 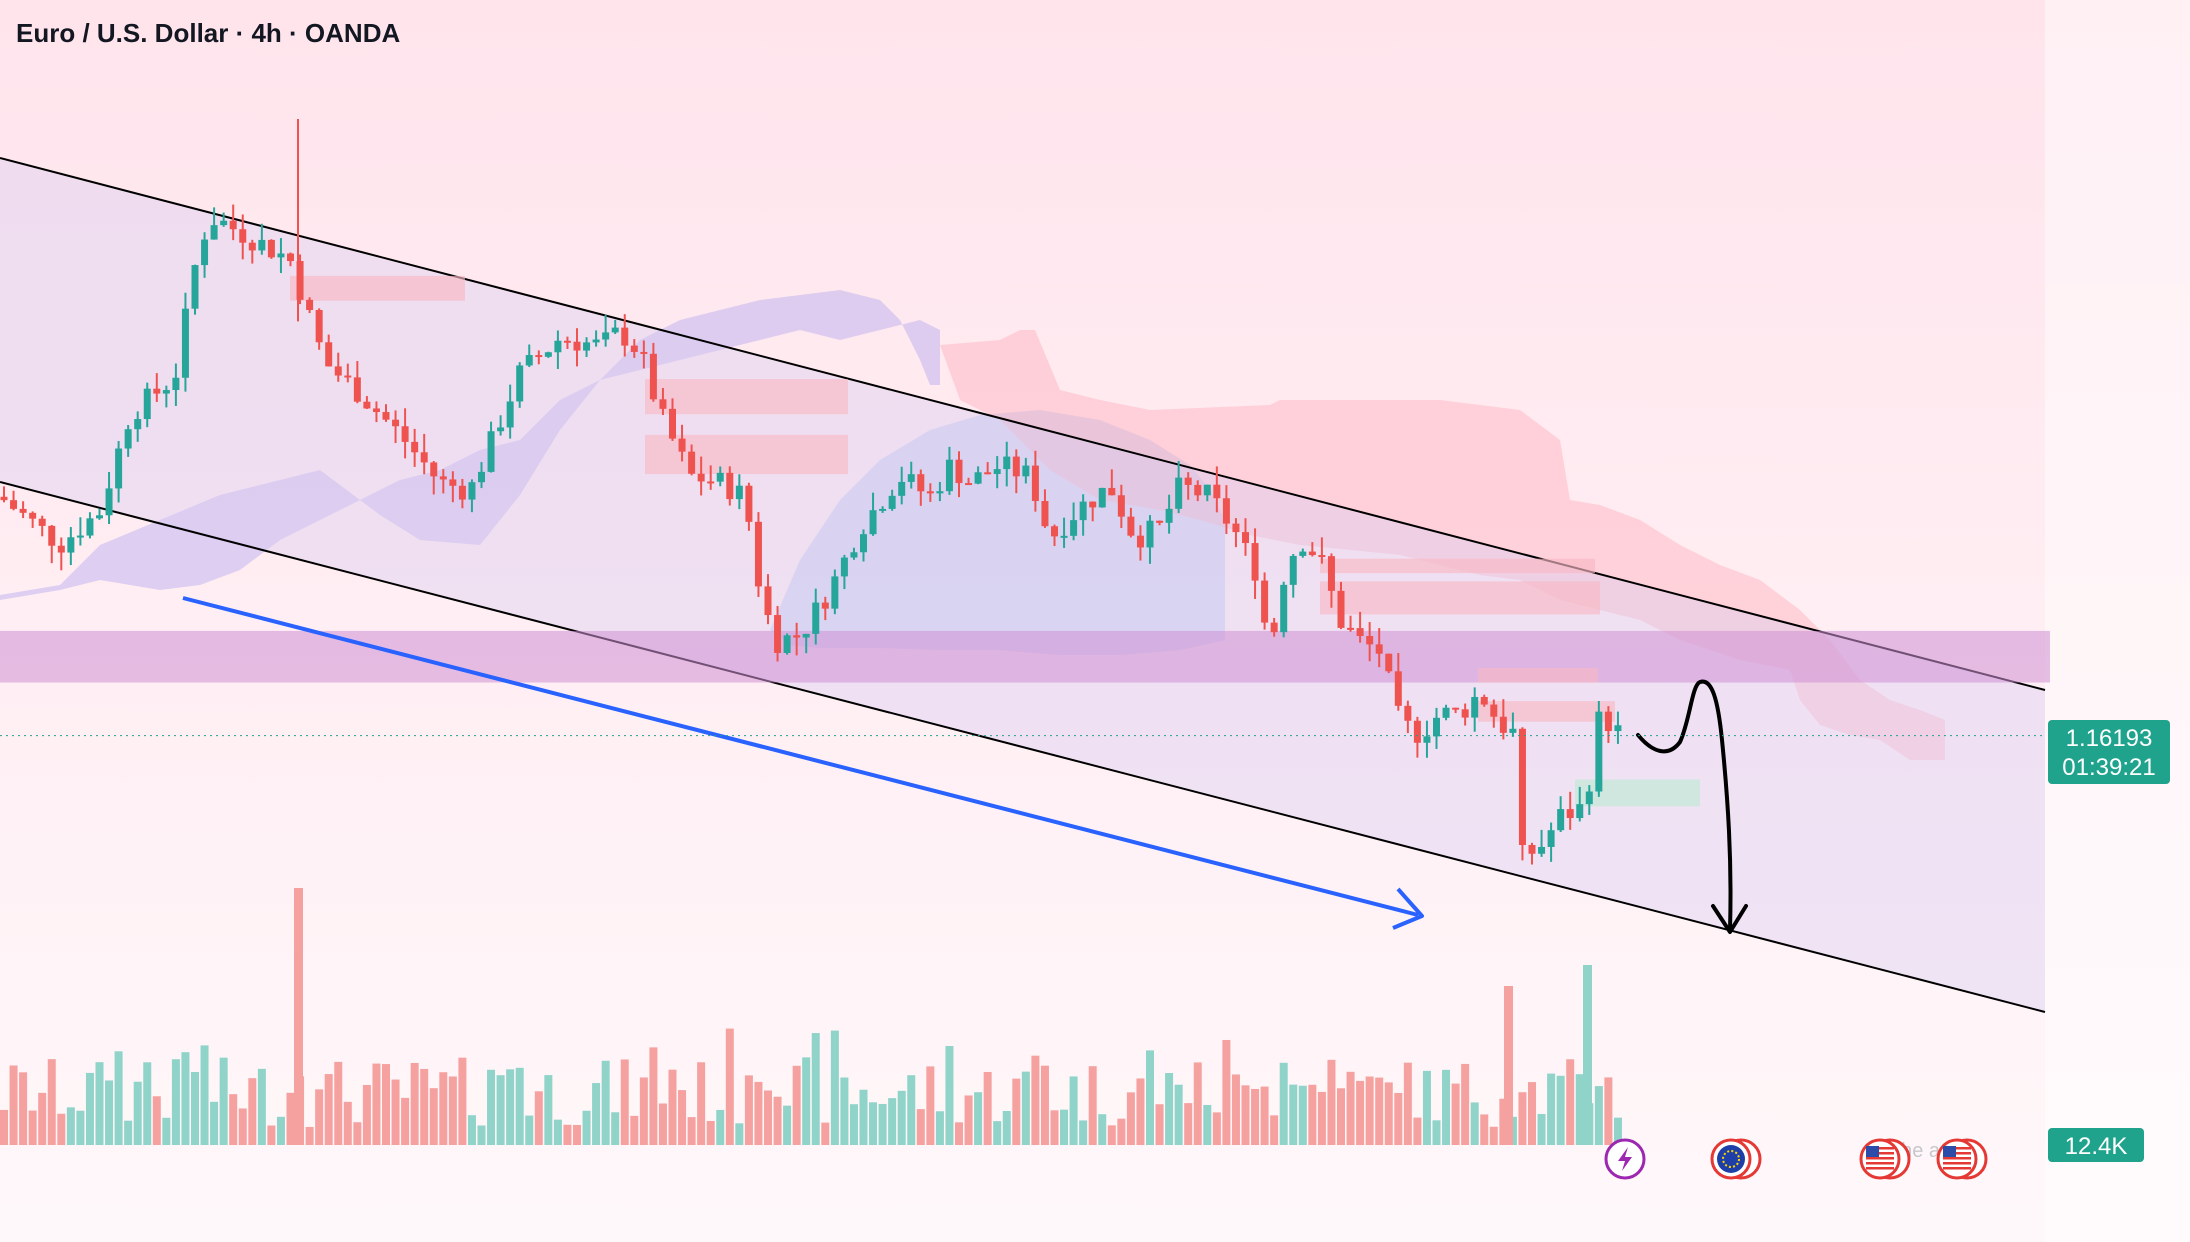 I want to click on lightning-icon, so click(x=1625, y=1159).